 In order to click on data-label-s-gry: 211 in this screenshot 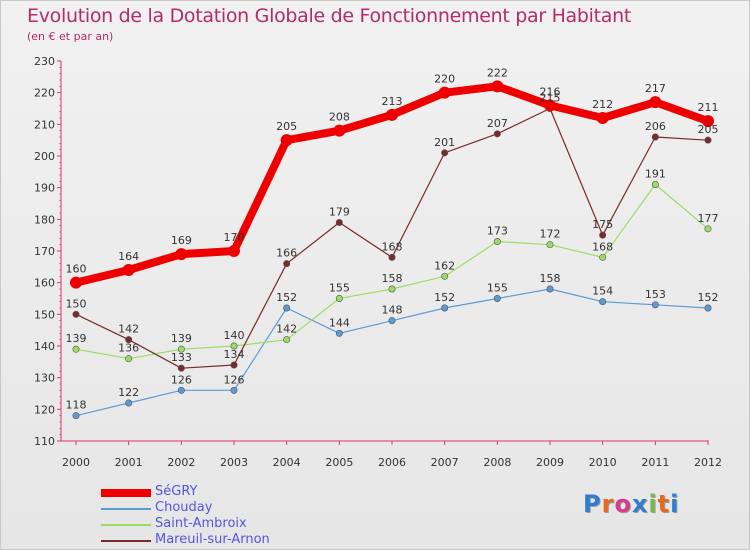, I will do `click(708, 107)`.